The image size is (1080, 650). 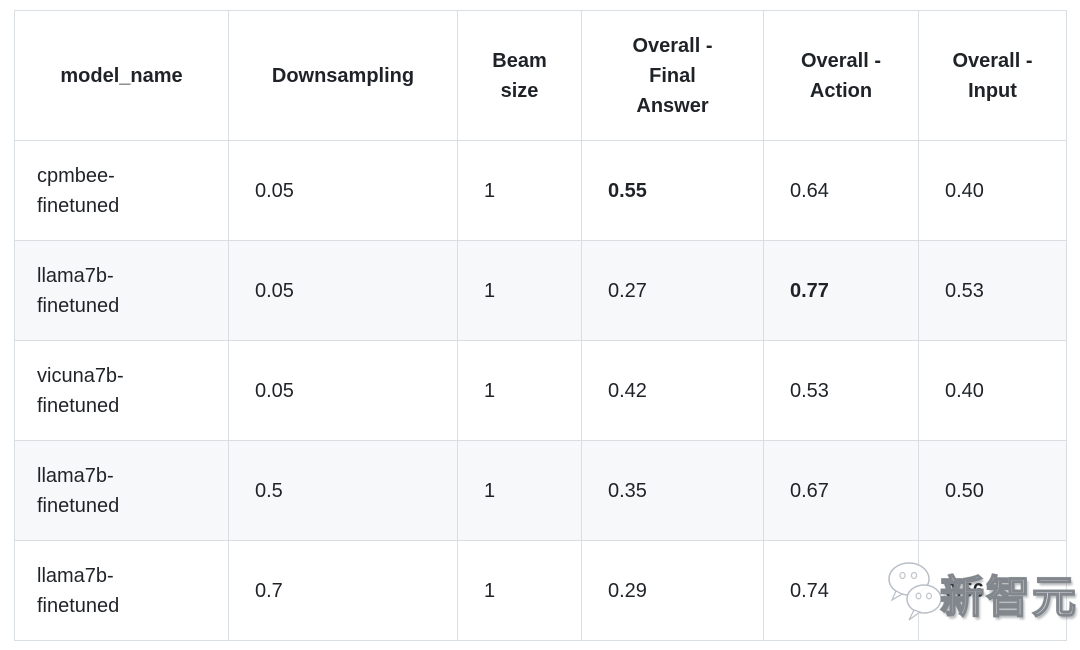 I want to click on cell-overall-input: 0.53, so click(x=992, y=290).